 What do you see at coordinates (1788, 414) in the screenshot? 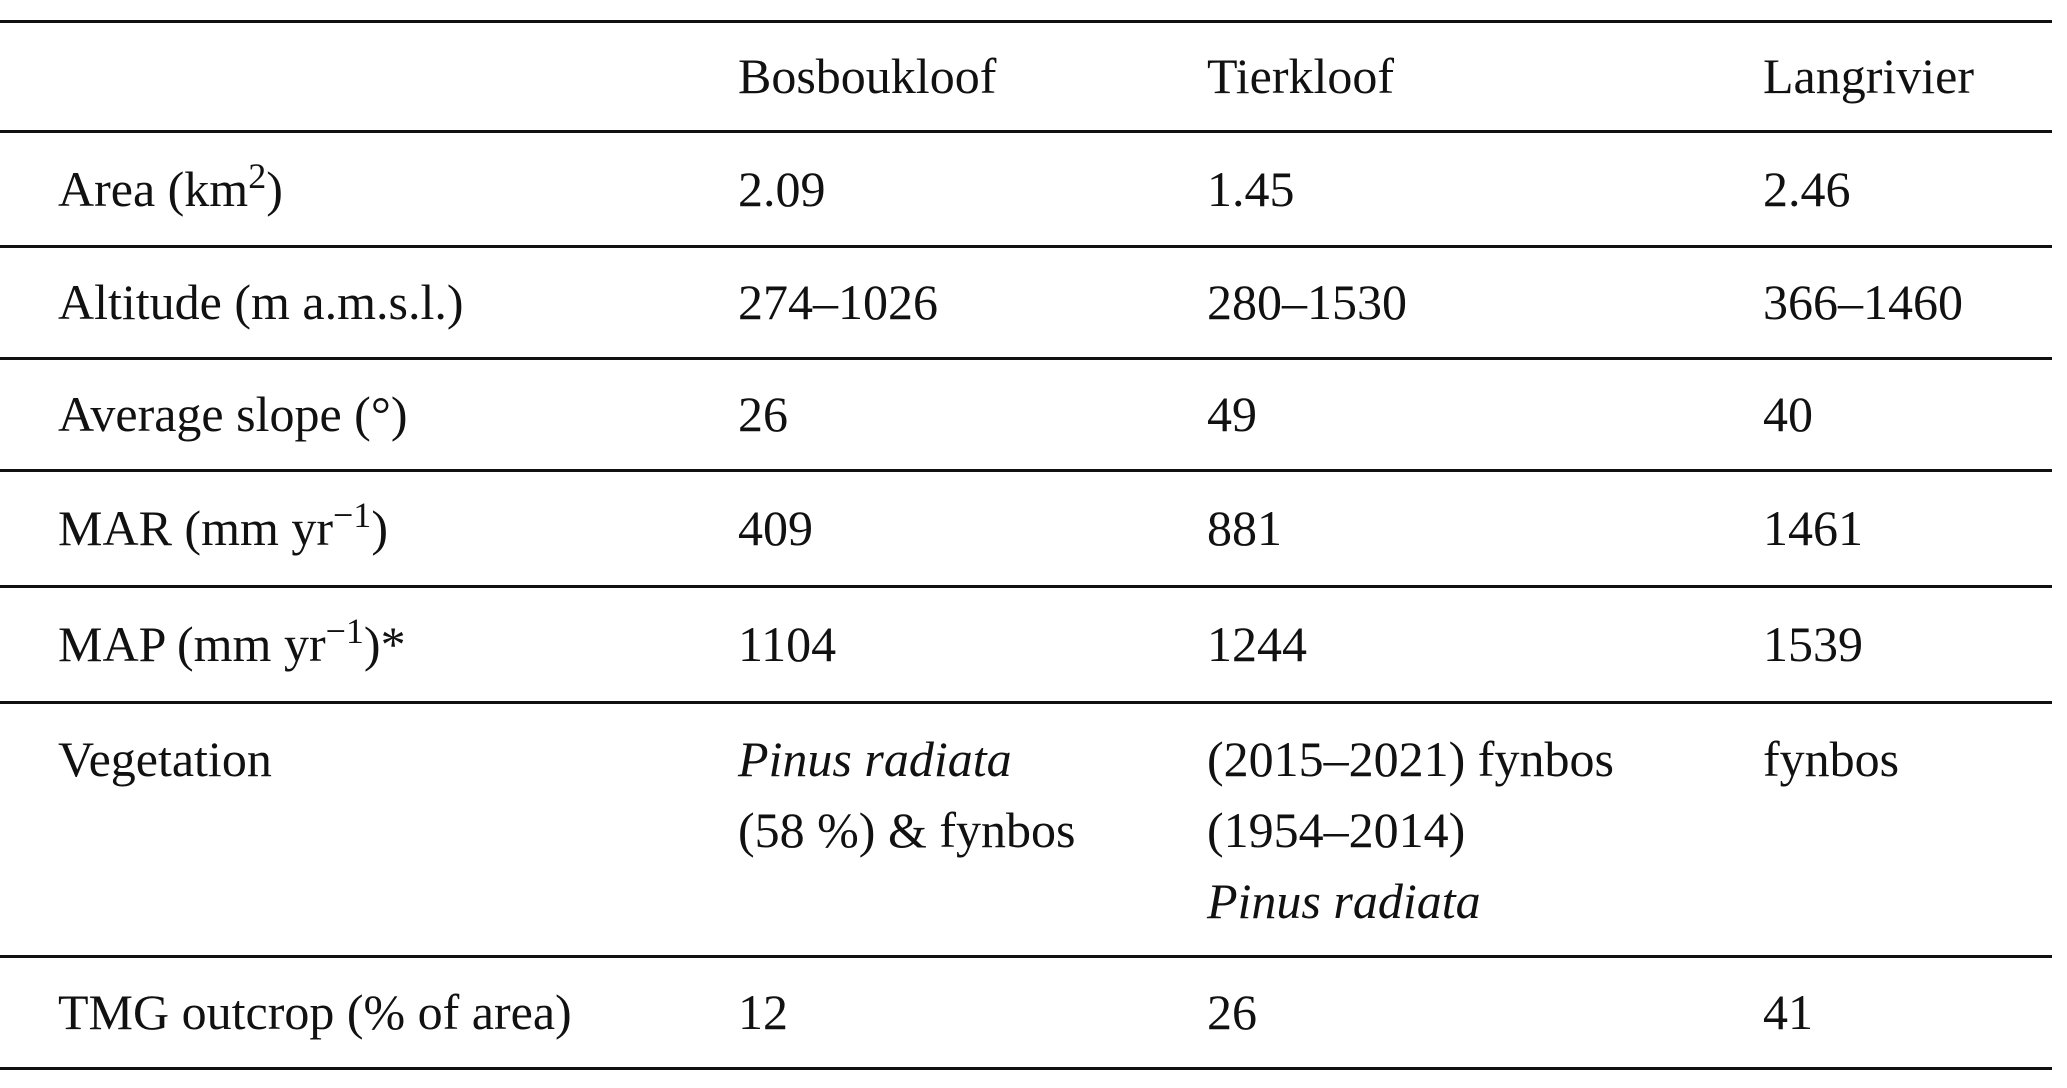
I see `cell-text: 40` at bounding box center [1788, 414].